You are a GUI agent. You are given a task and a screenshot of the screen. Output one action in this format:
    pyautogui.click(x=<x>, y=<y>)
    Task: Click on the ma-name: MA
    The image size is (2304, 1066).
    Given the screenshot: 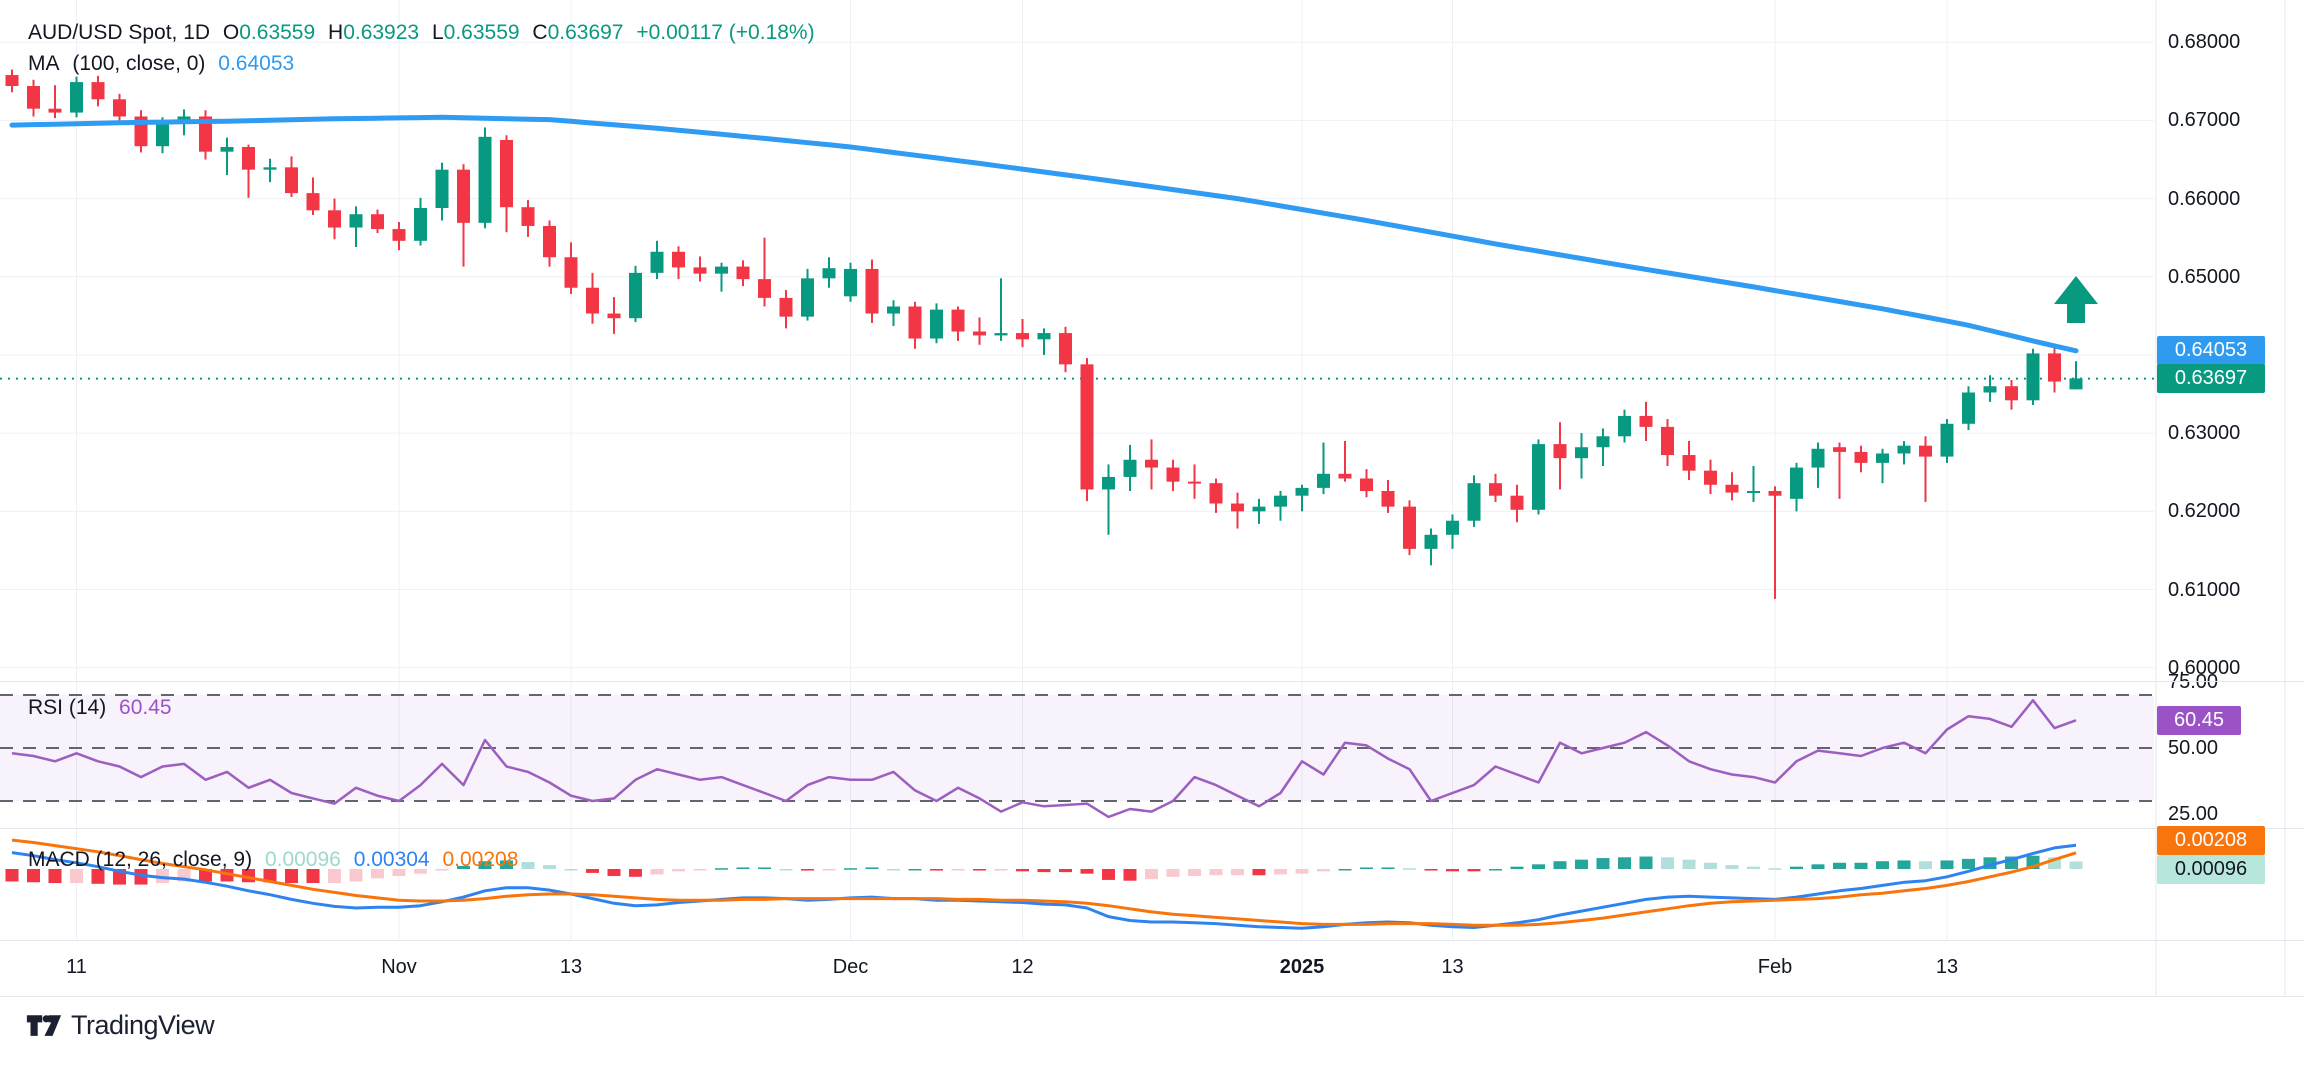 What is the action you would take?
    pyautogui.click(x=44, y=63)
    